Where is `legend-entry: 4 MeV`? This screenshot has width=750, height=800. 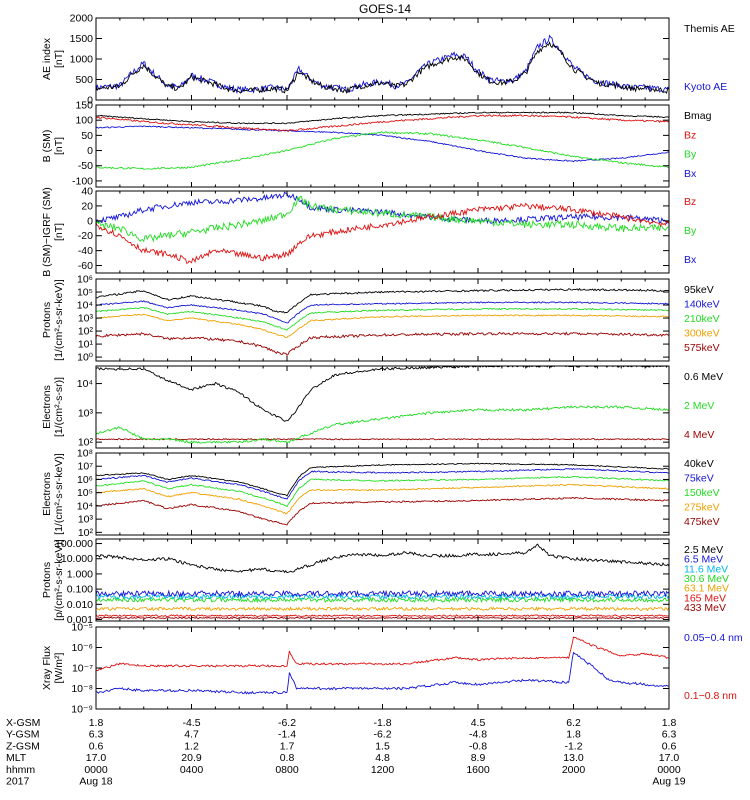 legend-entry: 4 MeV is located at coordinates (699, 435).